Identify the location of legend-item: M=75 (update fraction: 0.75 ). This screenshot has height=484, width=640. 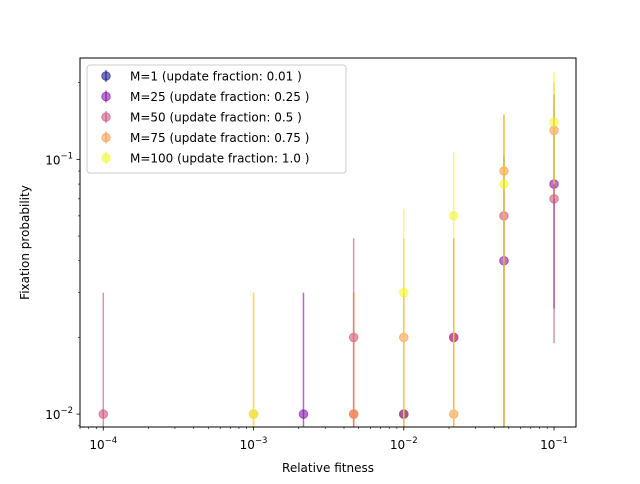
(205, 138).